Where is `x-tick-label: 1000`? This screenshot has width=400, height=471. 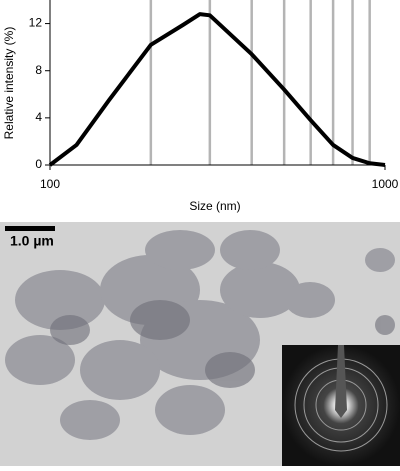
x-tick-label: 1000 is located at coordinates (385, 184).